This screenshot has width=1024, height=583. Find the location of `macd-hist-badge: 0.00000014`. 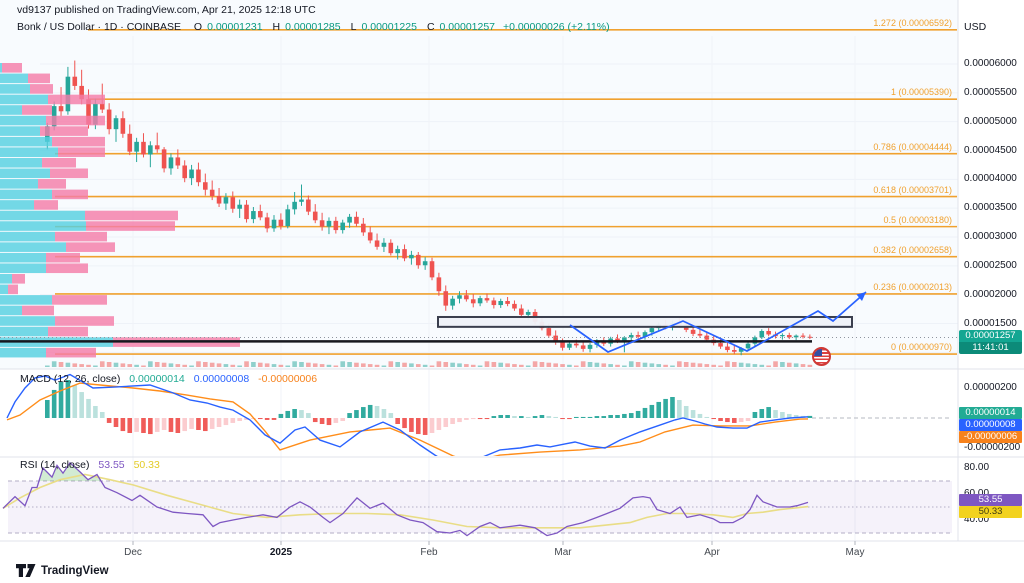

macd-hist-badge: 0.00000014 is located at coordinates (990, 413).